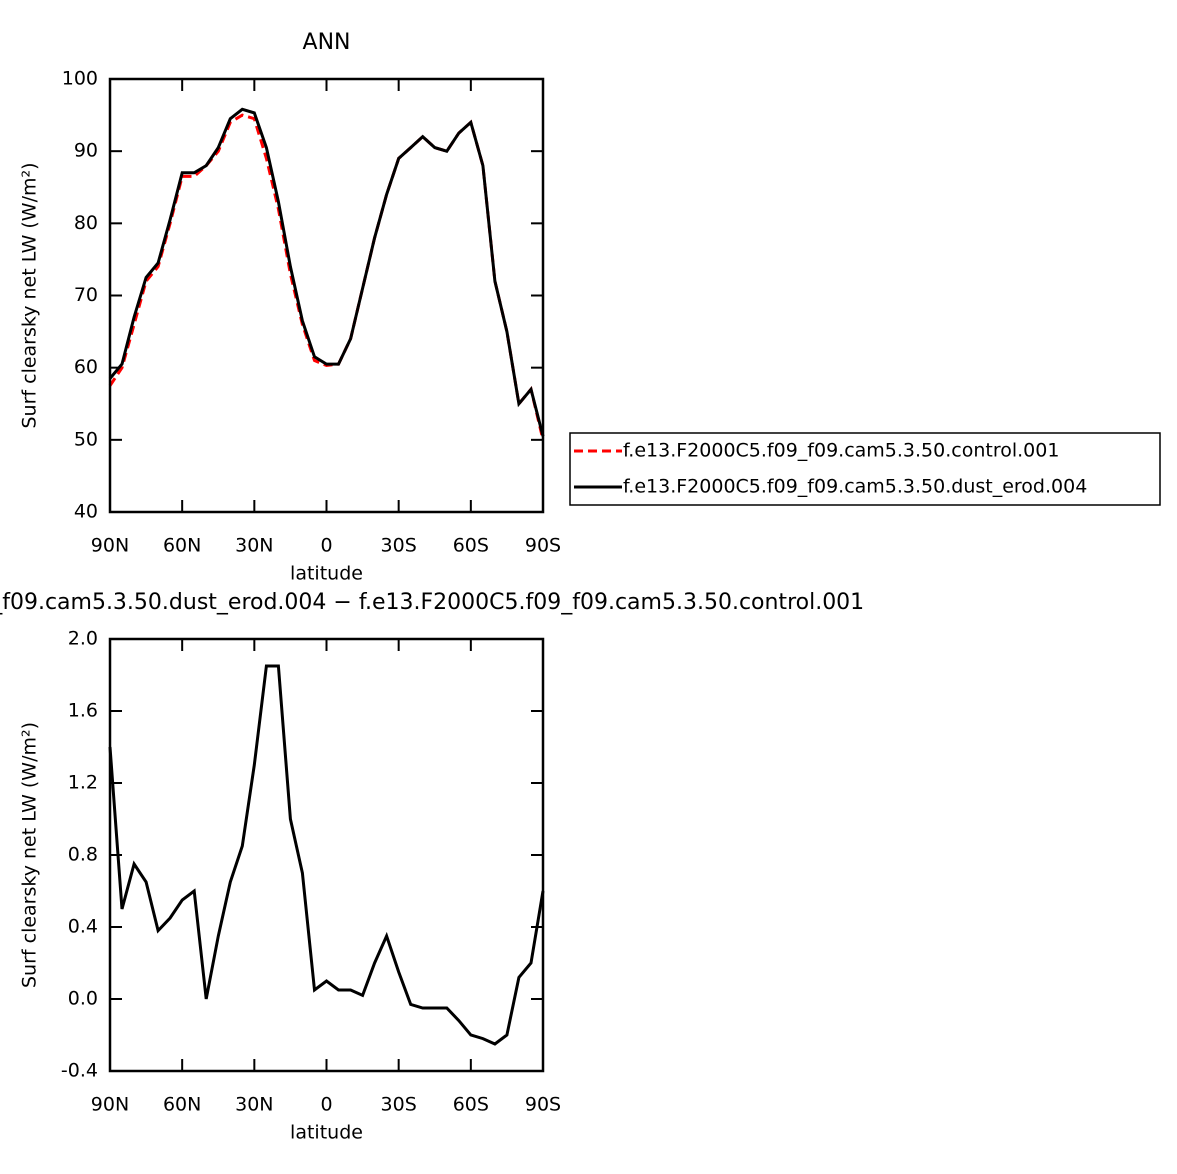 The height and width of the screenshot is (1174, 1177). I want to click on y-tick-label: 0.4, so click(83, 927).